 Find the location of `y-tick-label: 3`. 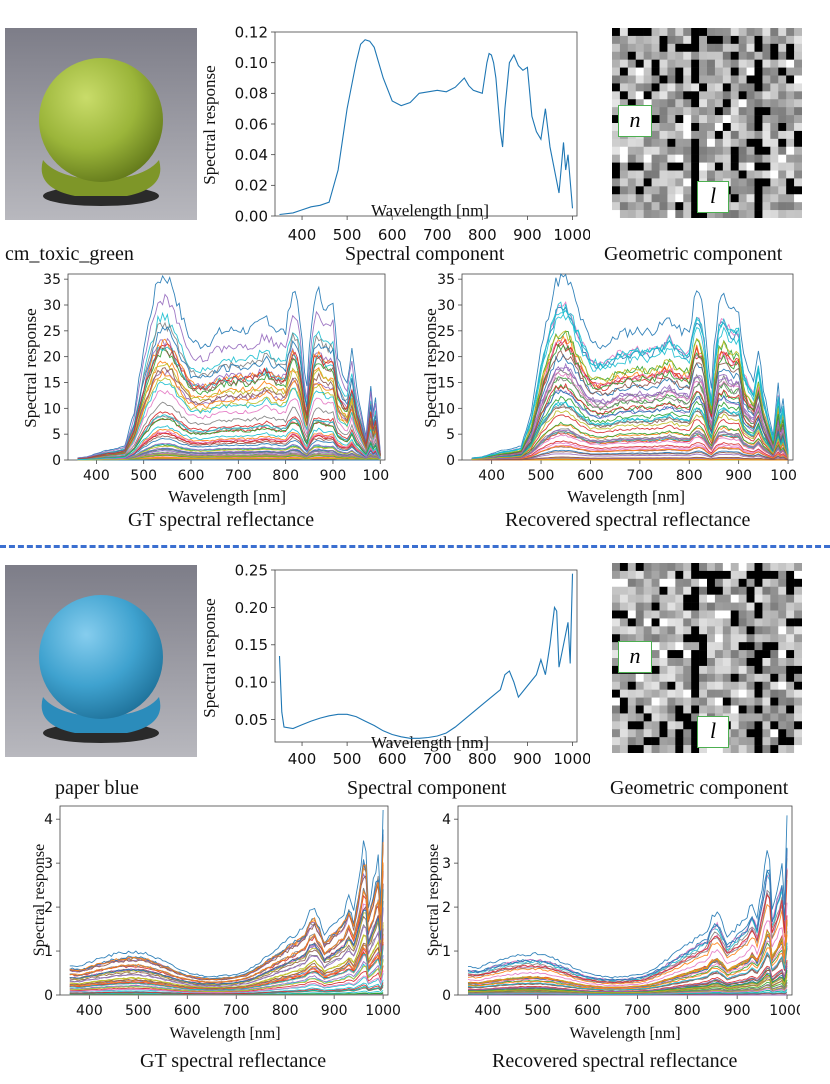

y-tick-label: 3 is located at coordinates (446, 864).